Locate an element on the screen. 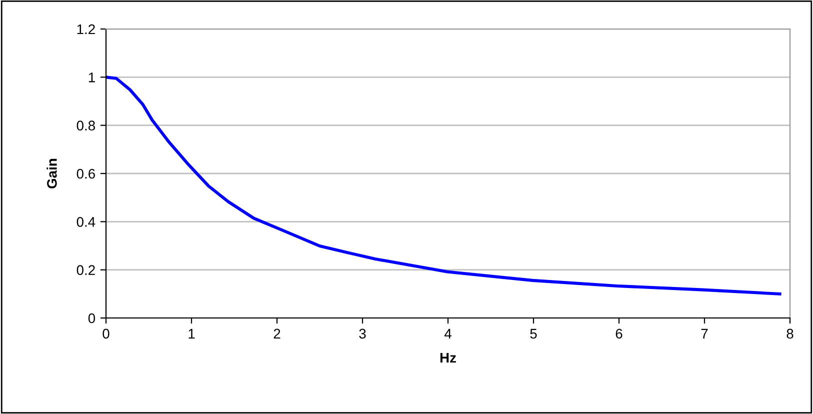 This screenshot has width=813, height=414. y-axis-title: Gain is located at coordinates (51, 173).